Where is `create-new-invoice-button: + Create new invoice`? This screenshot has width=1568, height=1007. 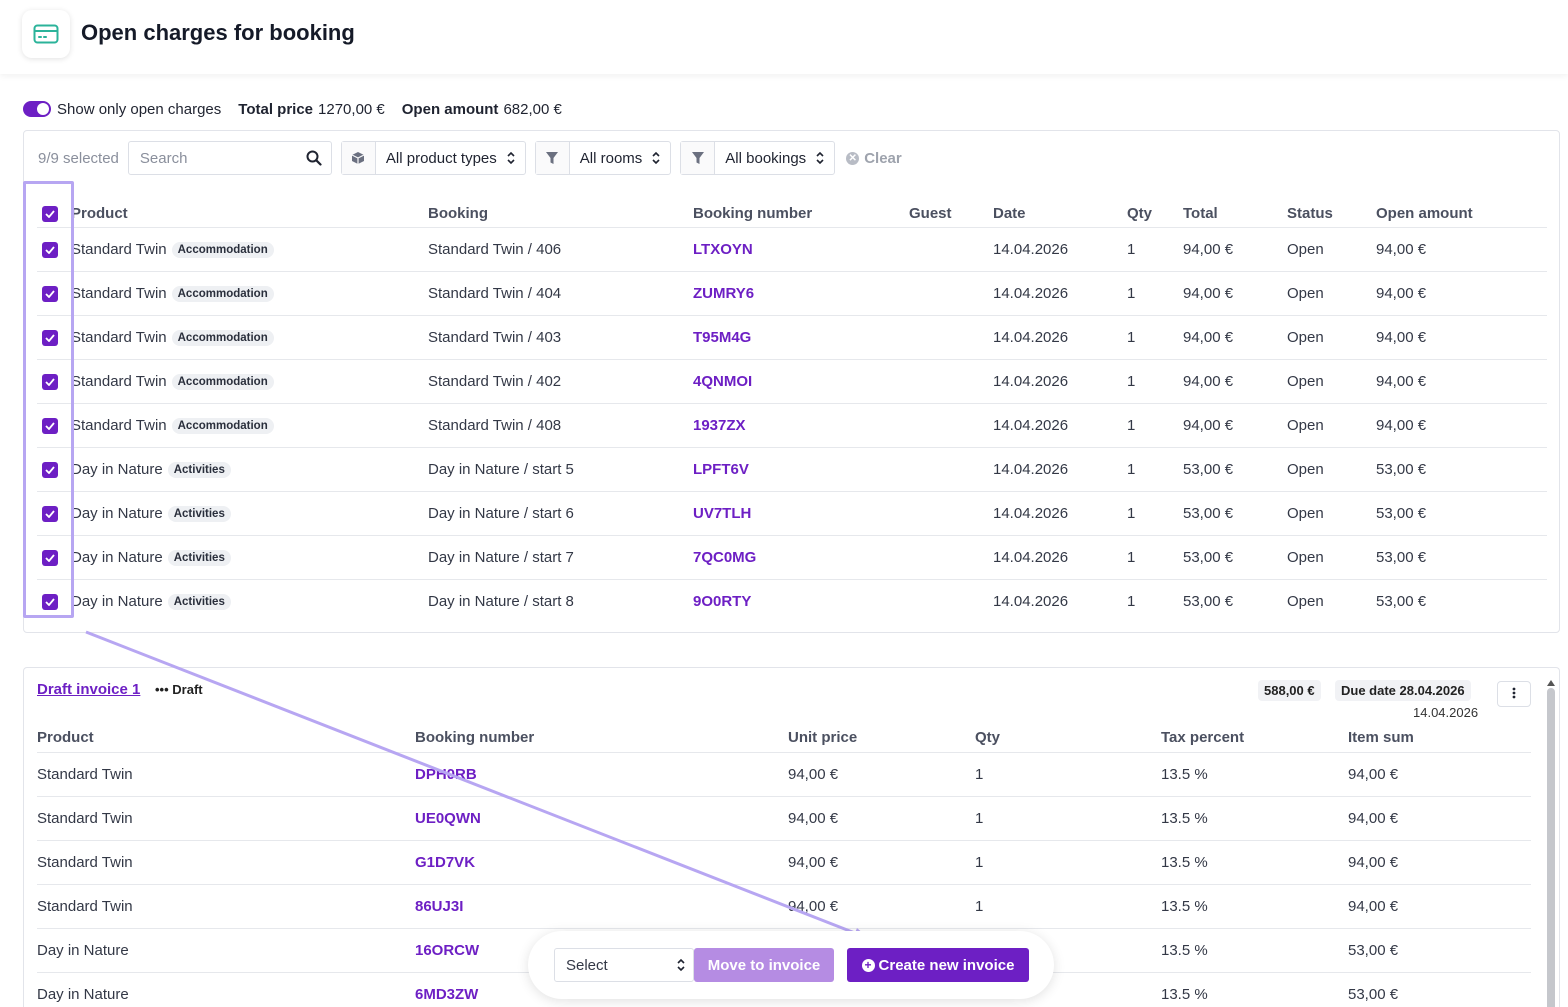
create-new-invoice-button: + Create new invoice is located at coordinates (938, 965).